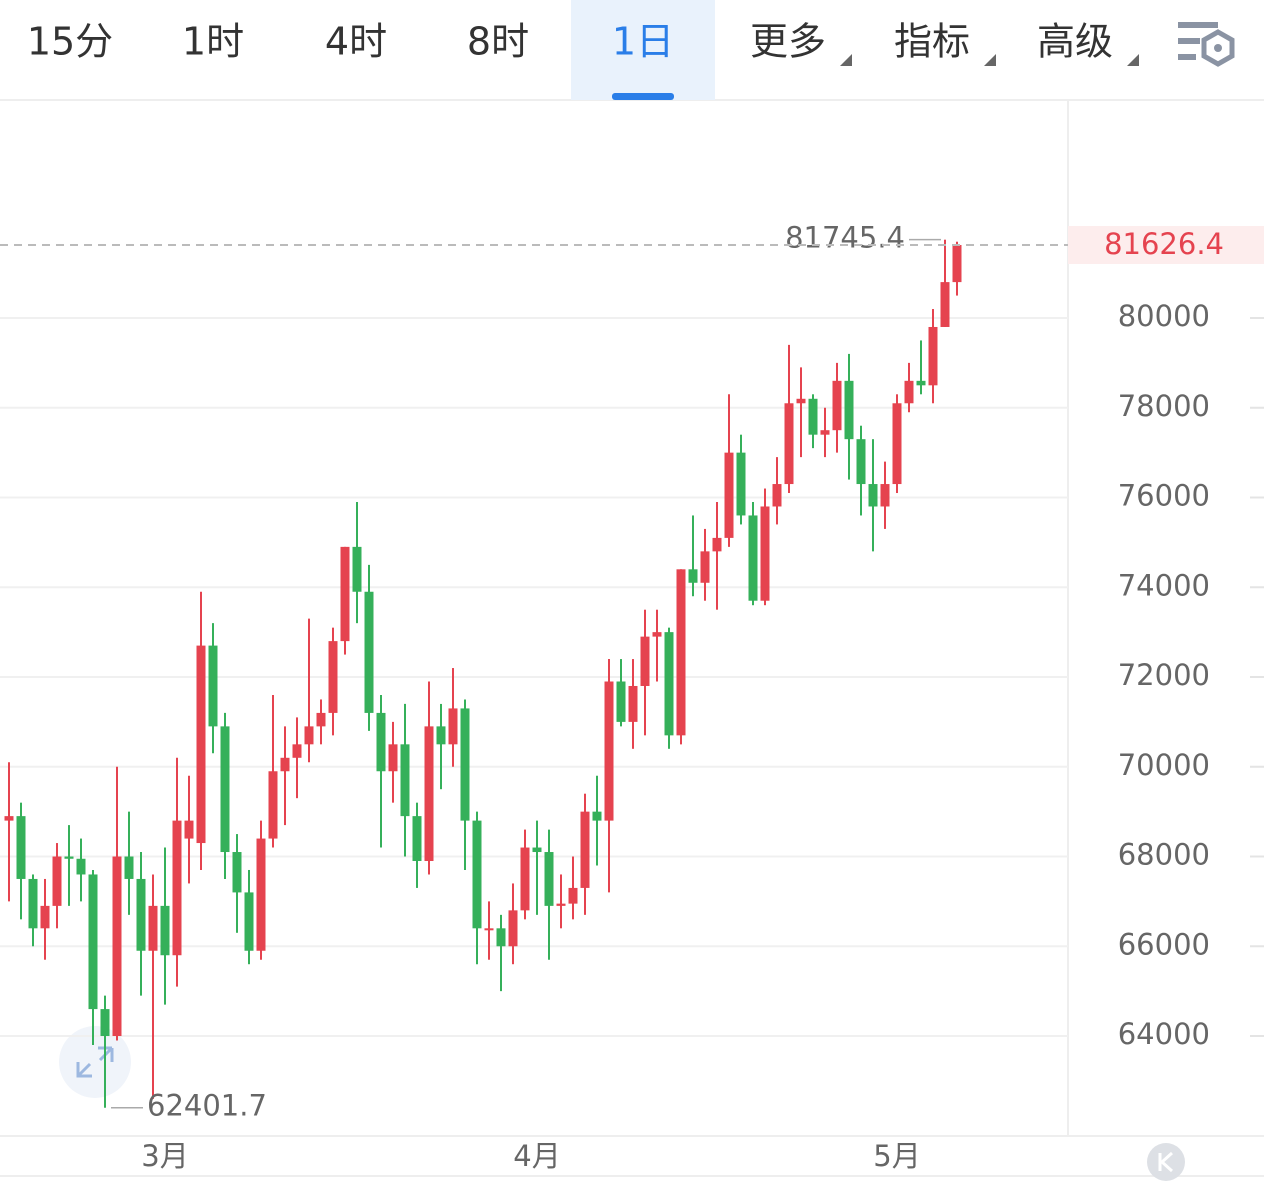 Image resolution: width=1264 pixels, height=1184 pixels. What do you see at coordinates (1075, 42) in the screenshot?
I see `tab-label: 高级` at bounding box center [1075, 42].